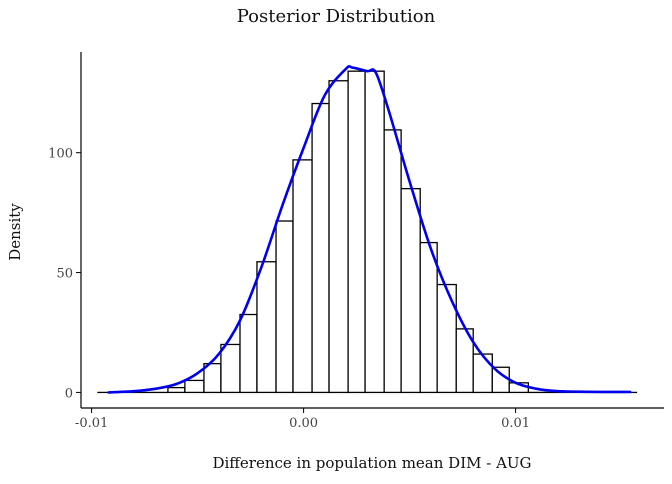 The width and height of the screenshot is (672, 484). Describe the element at coordinates (336, 16) in the screenshot. I see `chart-title: Posterior Distribution` at that location.